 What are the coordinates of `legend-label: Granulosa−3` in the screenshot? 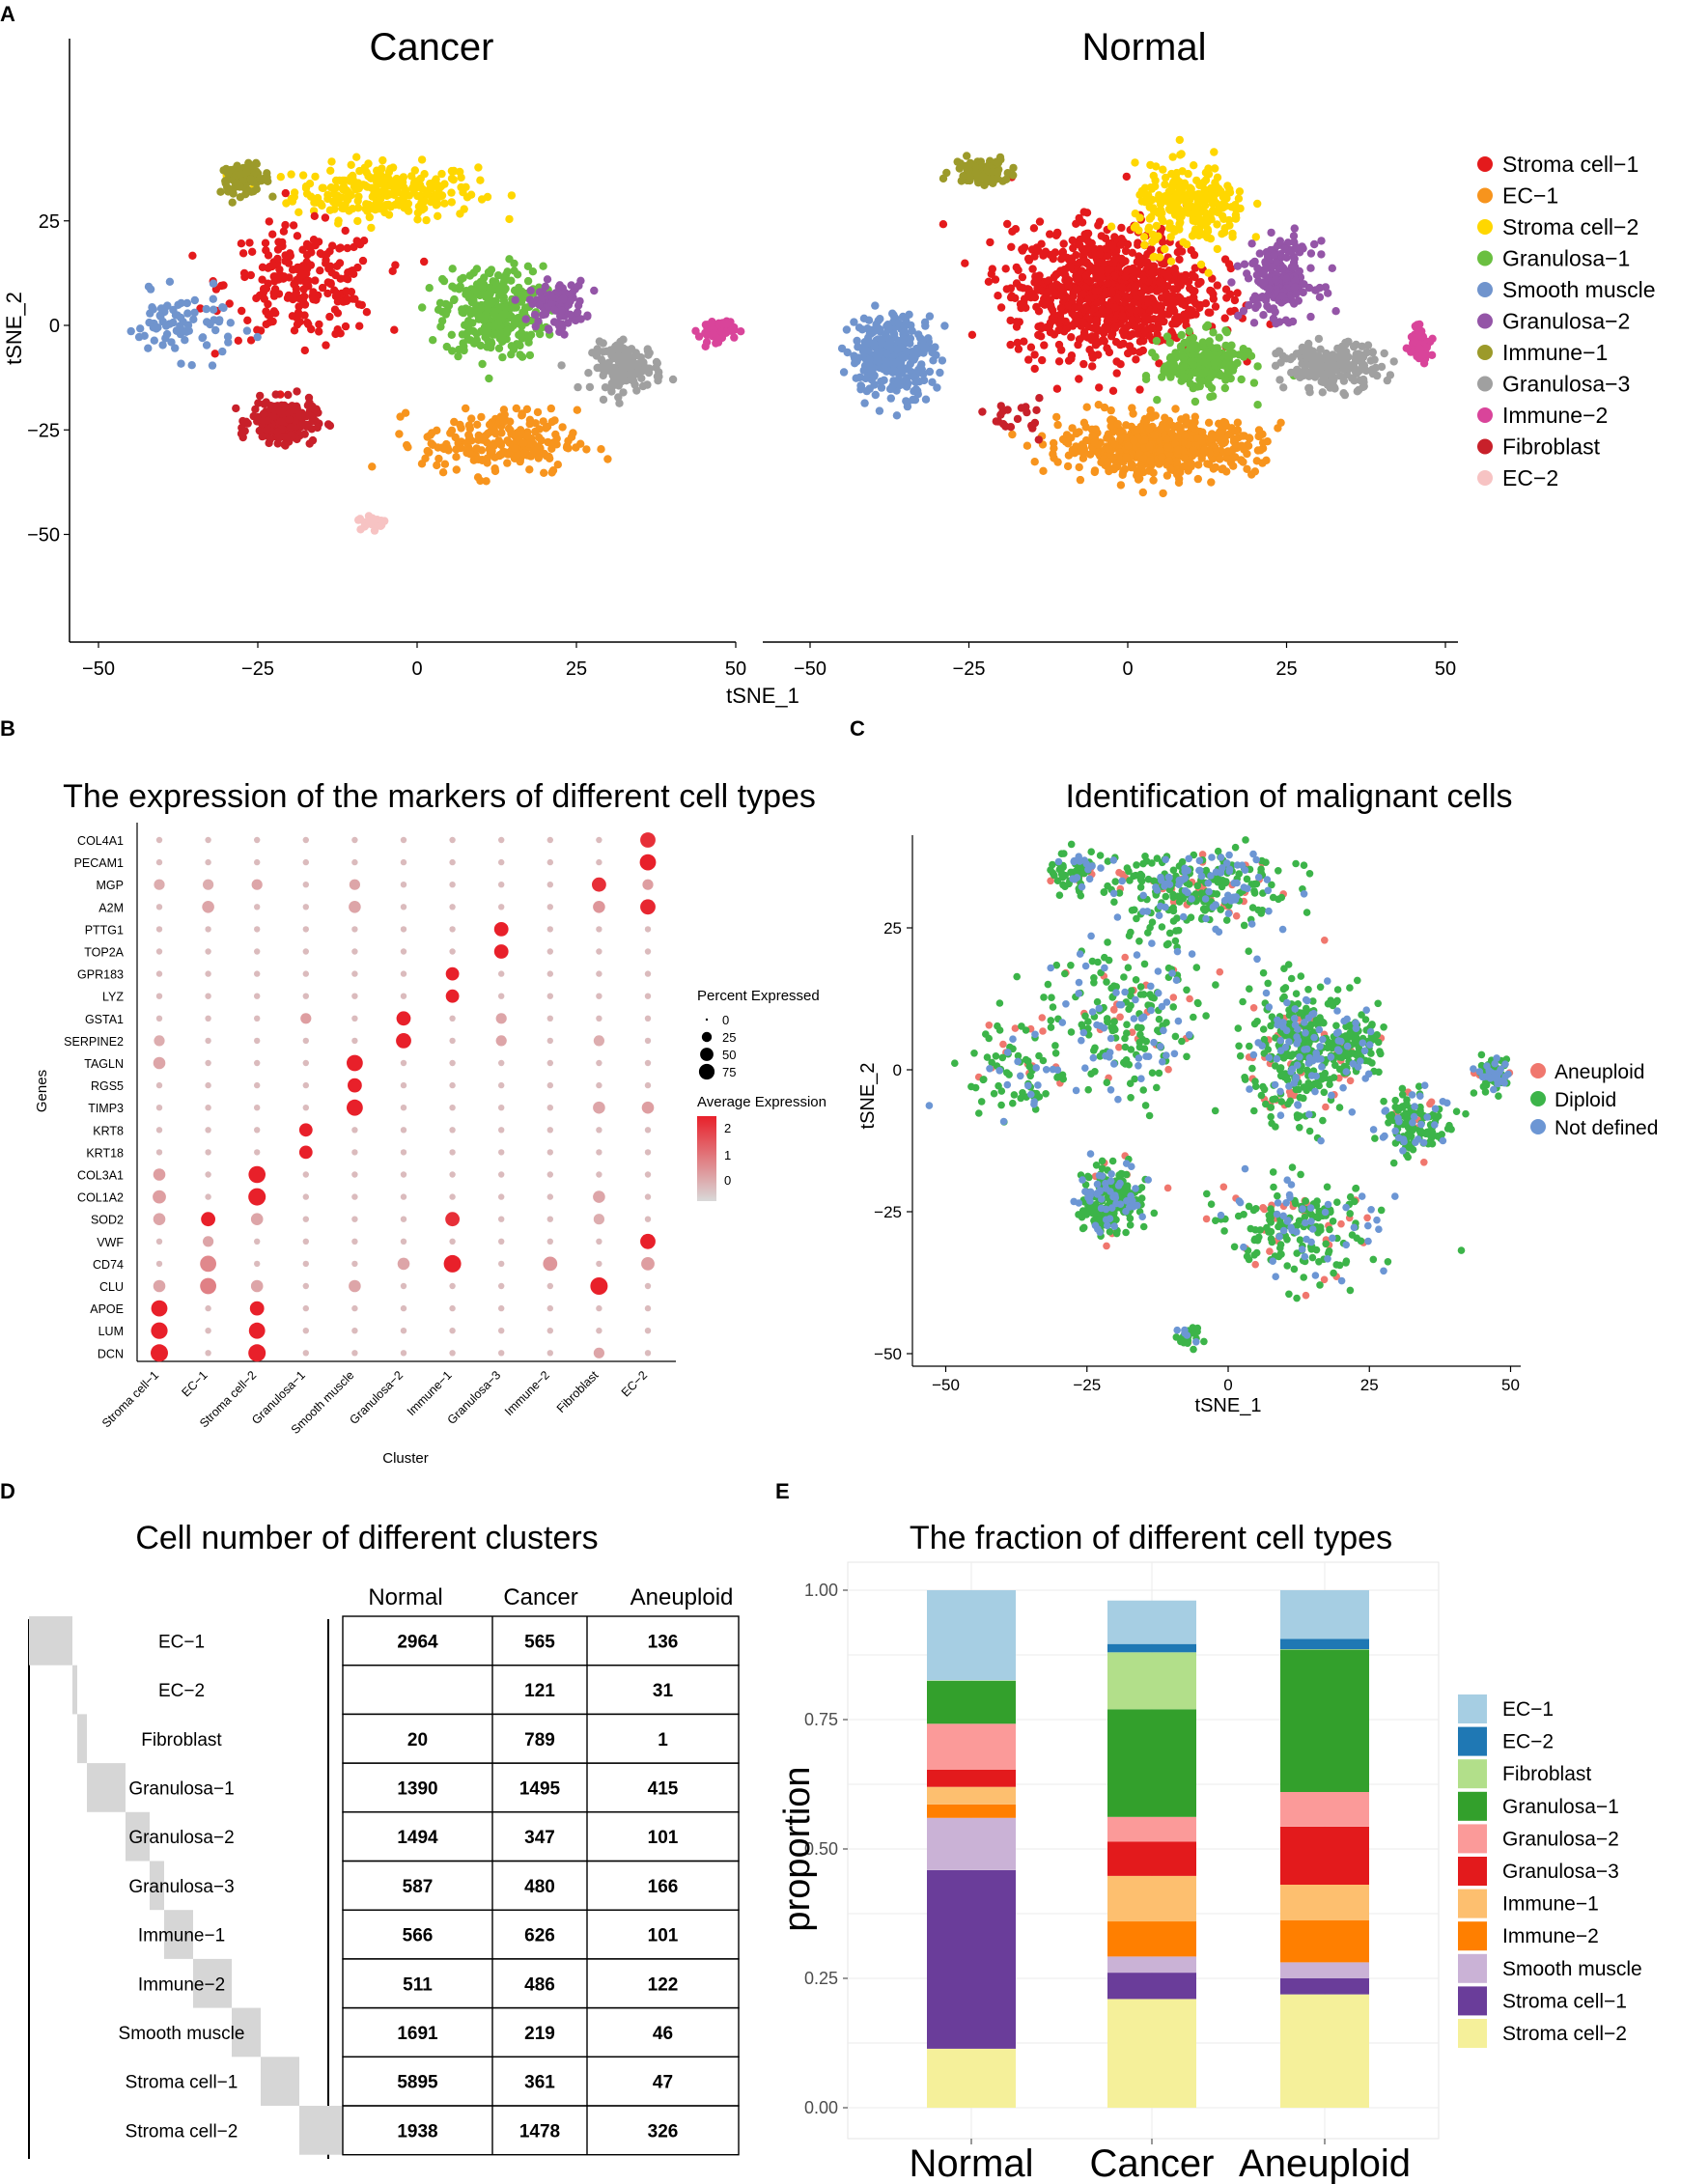 It's located at (1566, 385).